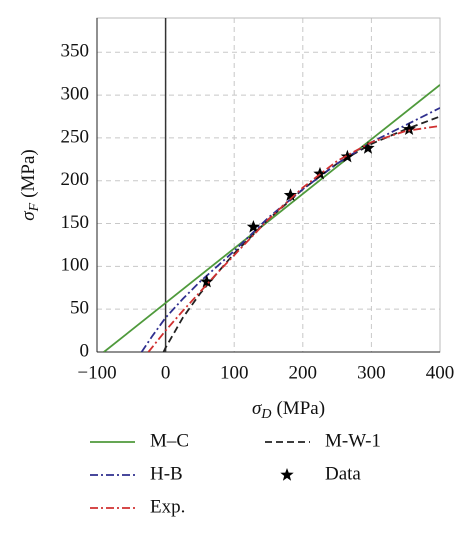  What do you see at coordinates (303, 372) in the screenshot?
I see `x-tick-label: 200` at bounding box center [303, 372].